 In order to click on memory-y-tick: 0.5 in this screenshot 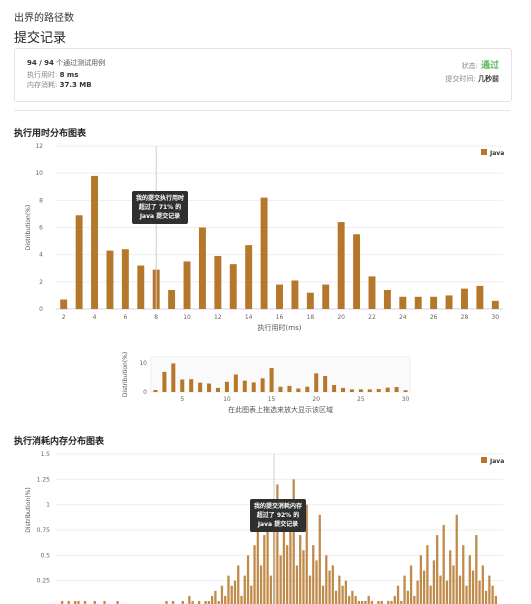, I will do `click(45, 555)`.